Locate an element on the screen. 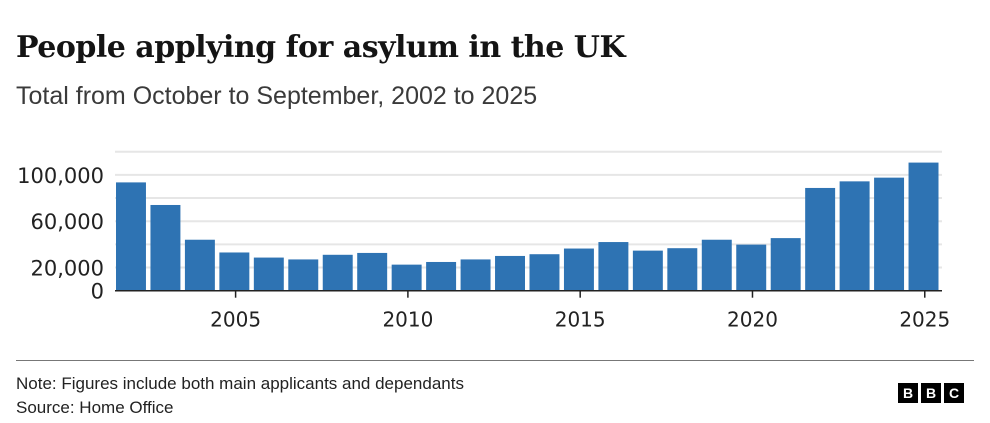 This screenshot has width=990, height=423. bar-2008 is located at coordinates (337, 272).